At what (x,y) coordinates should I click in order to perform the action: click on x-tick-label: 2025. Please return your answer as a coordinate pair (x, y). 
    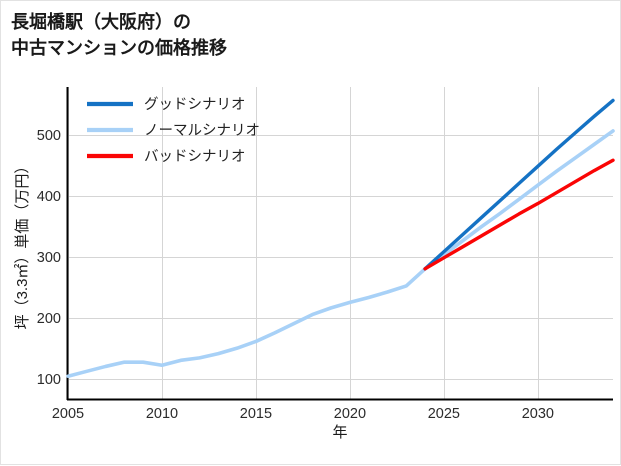
    Looking at the image, I should click on (444, 414).